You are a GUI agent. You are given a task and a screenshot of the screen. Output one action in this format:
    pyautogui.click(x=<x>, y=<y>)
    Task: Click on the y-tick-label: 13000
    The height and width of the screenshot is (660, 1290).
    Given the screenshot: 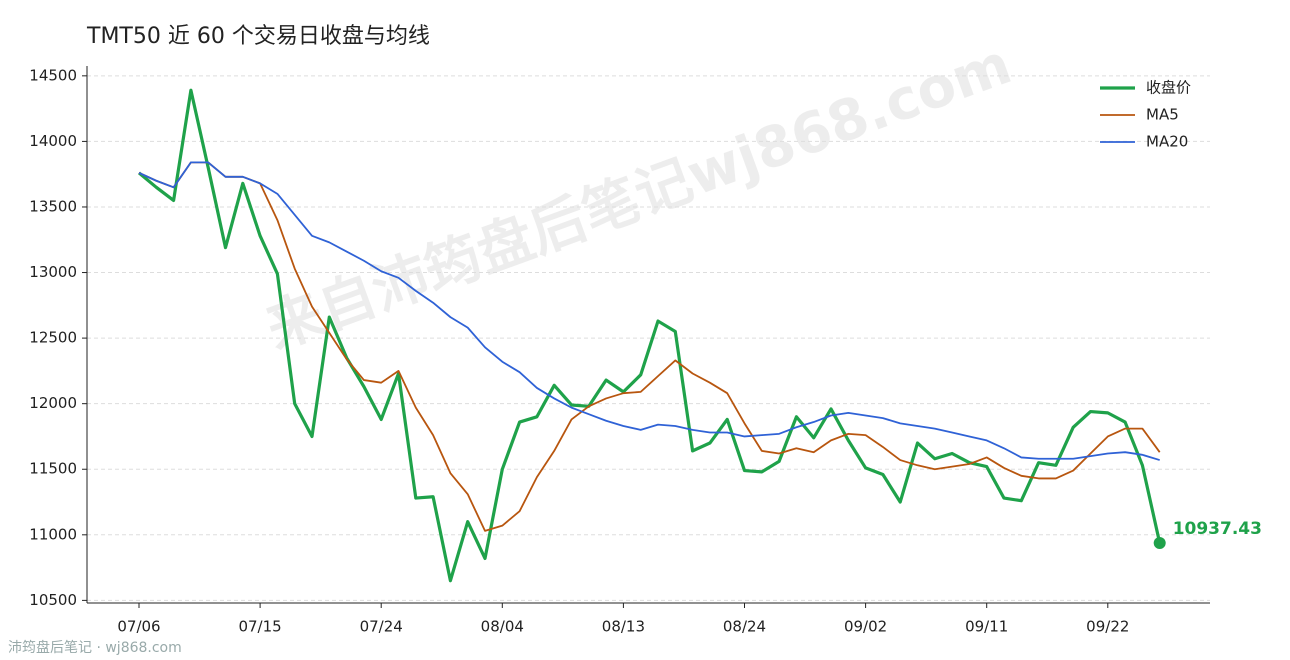 What is the action you would take?
    pyautogui.click(x=53, y=272)
    